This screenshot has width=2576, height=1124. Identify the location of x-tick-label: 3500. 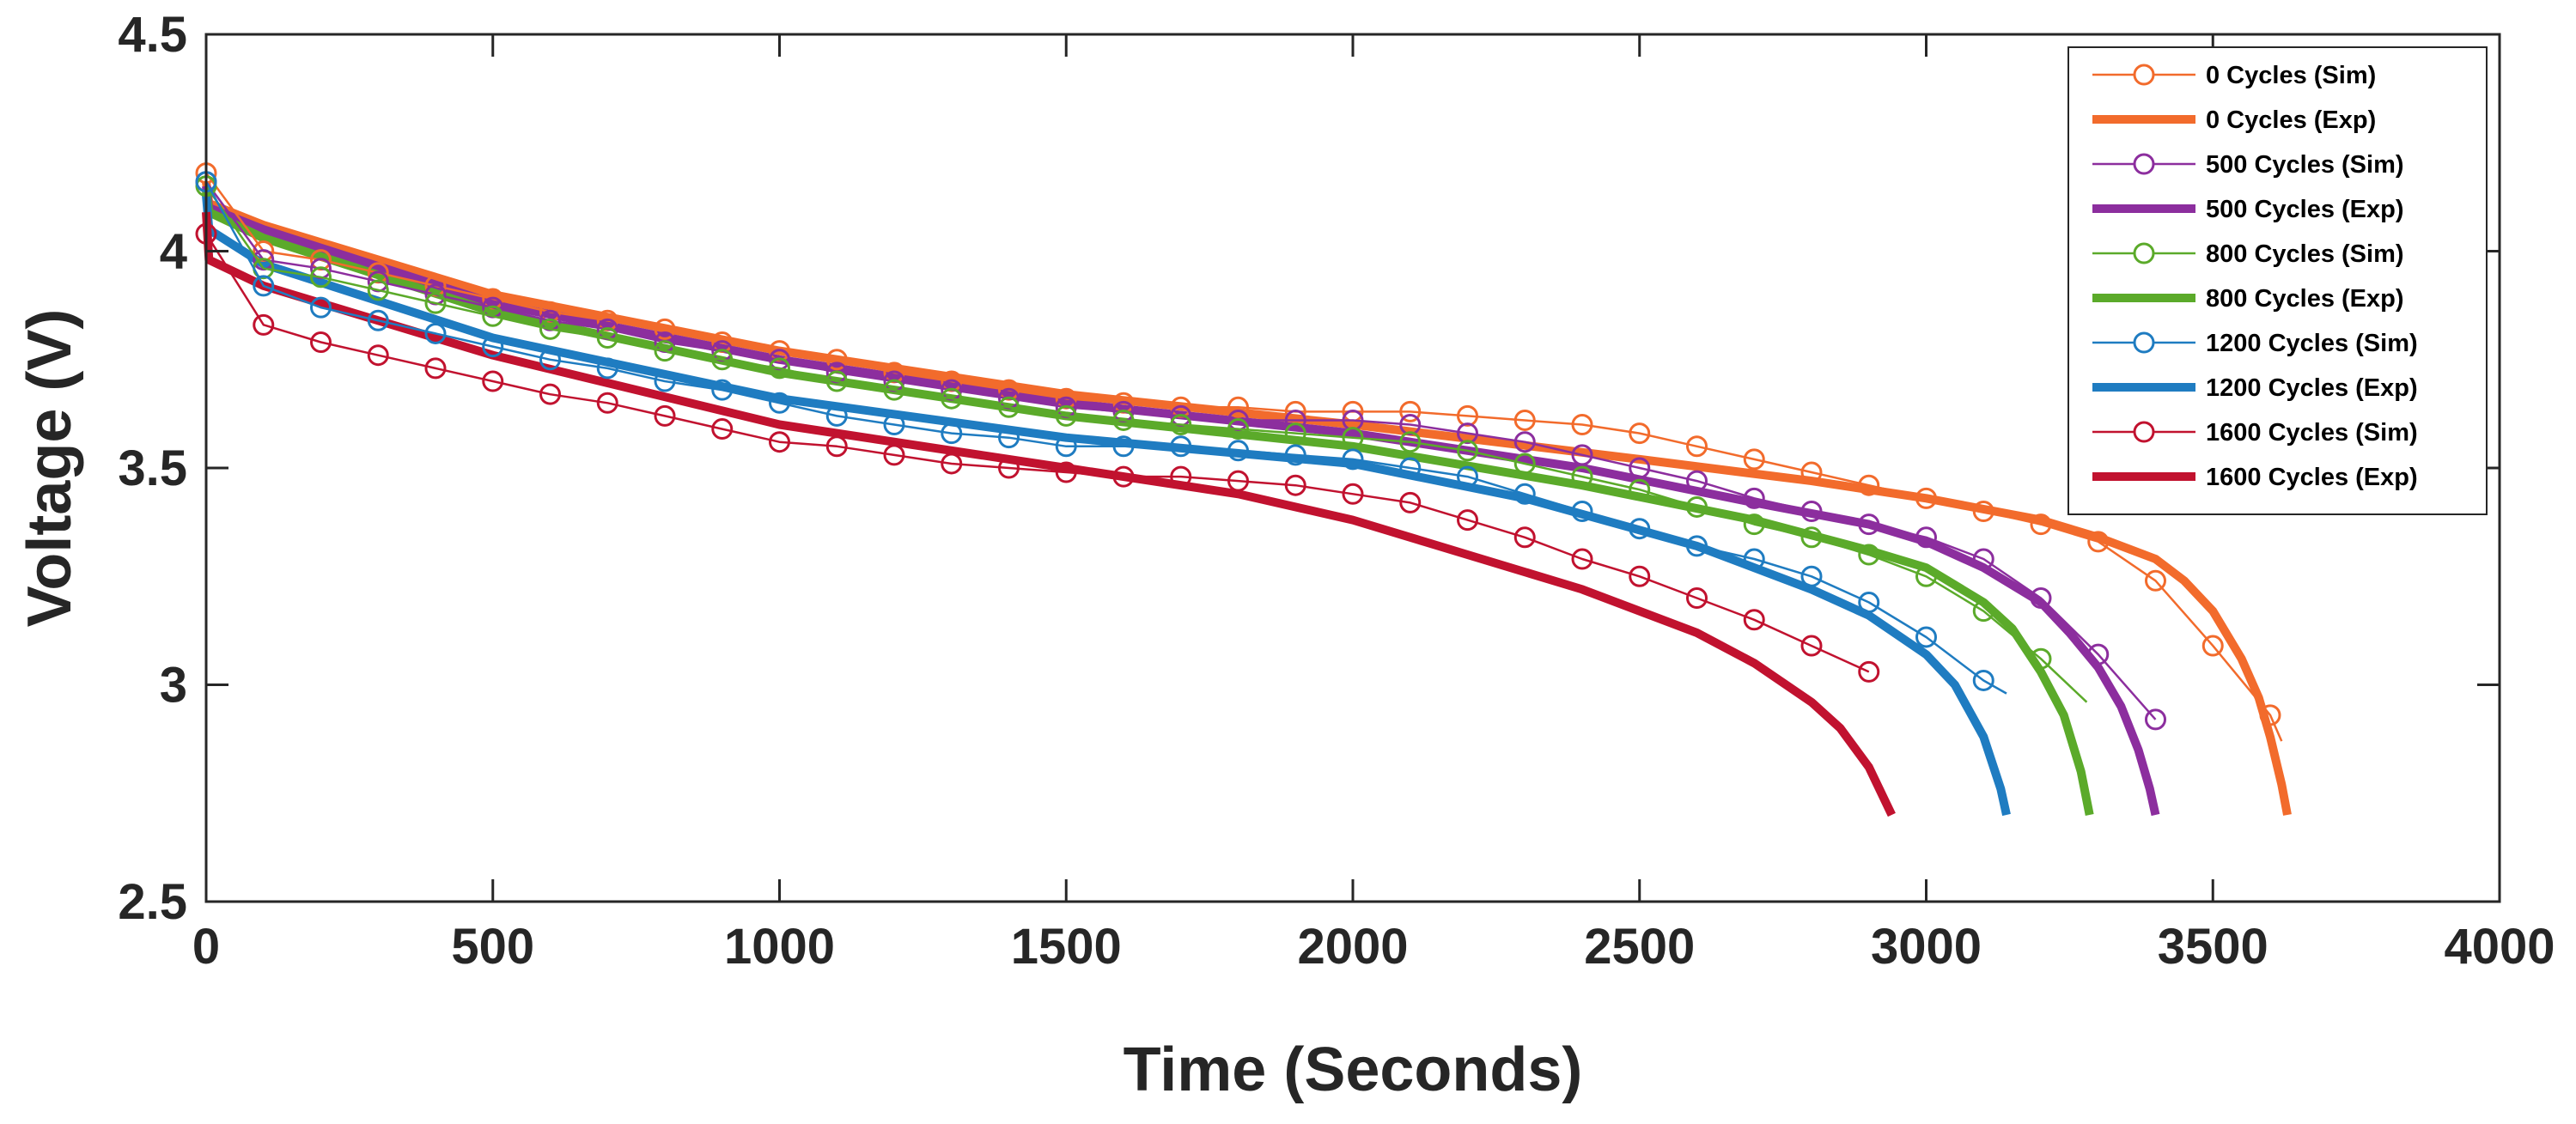
(2213, 947).